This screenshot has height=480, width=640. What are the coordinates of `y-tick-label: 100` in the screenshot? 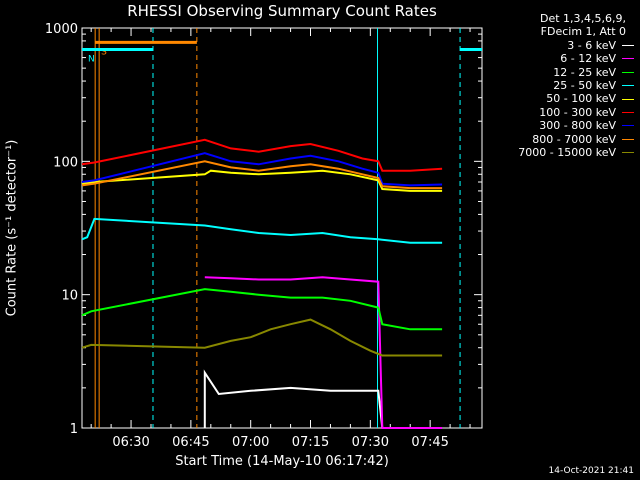 It's located at (65, 162).